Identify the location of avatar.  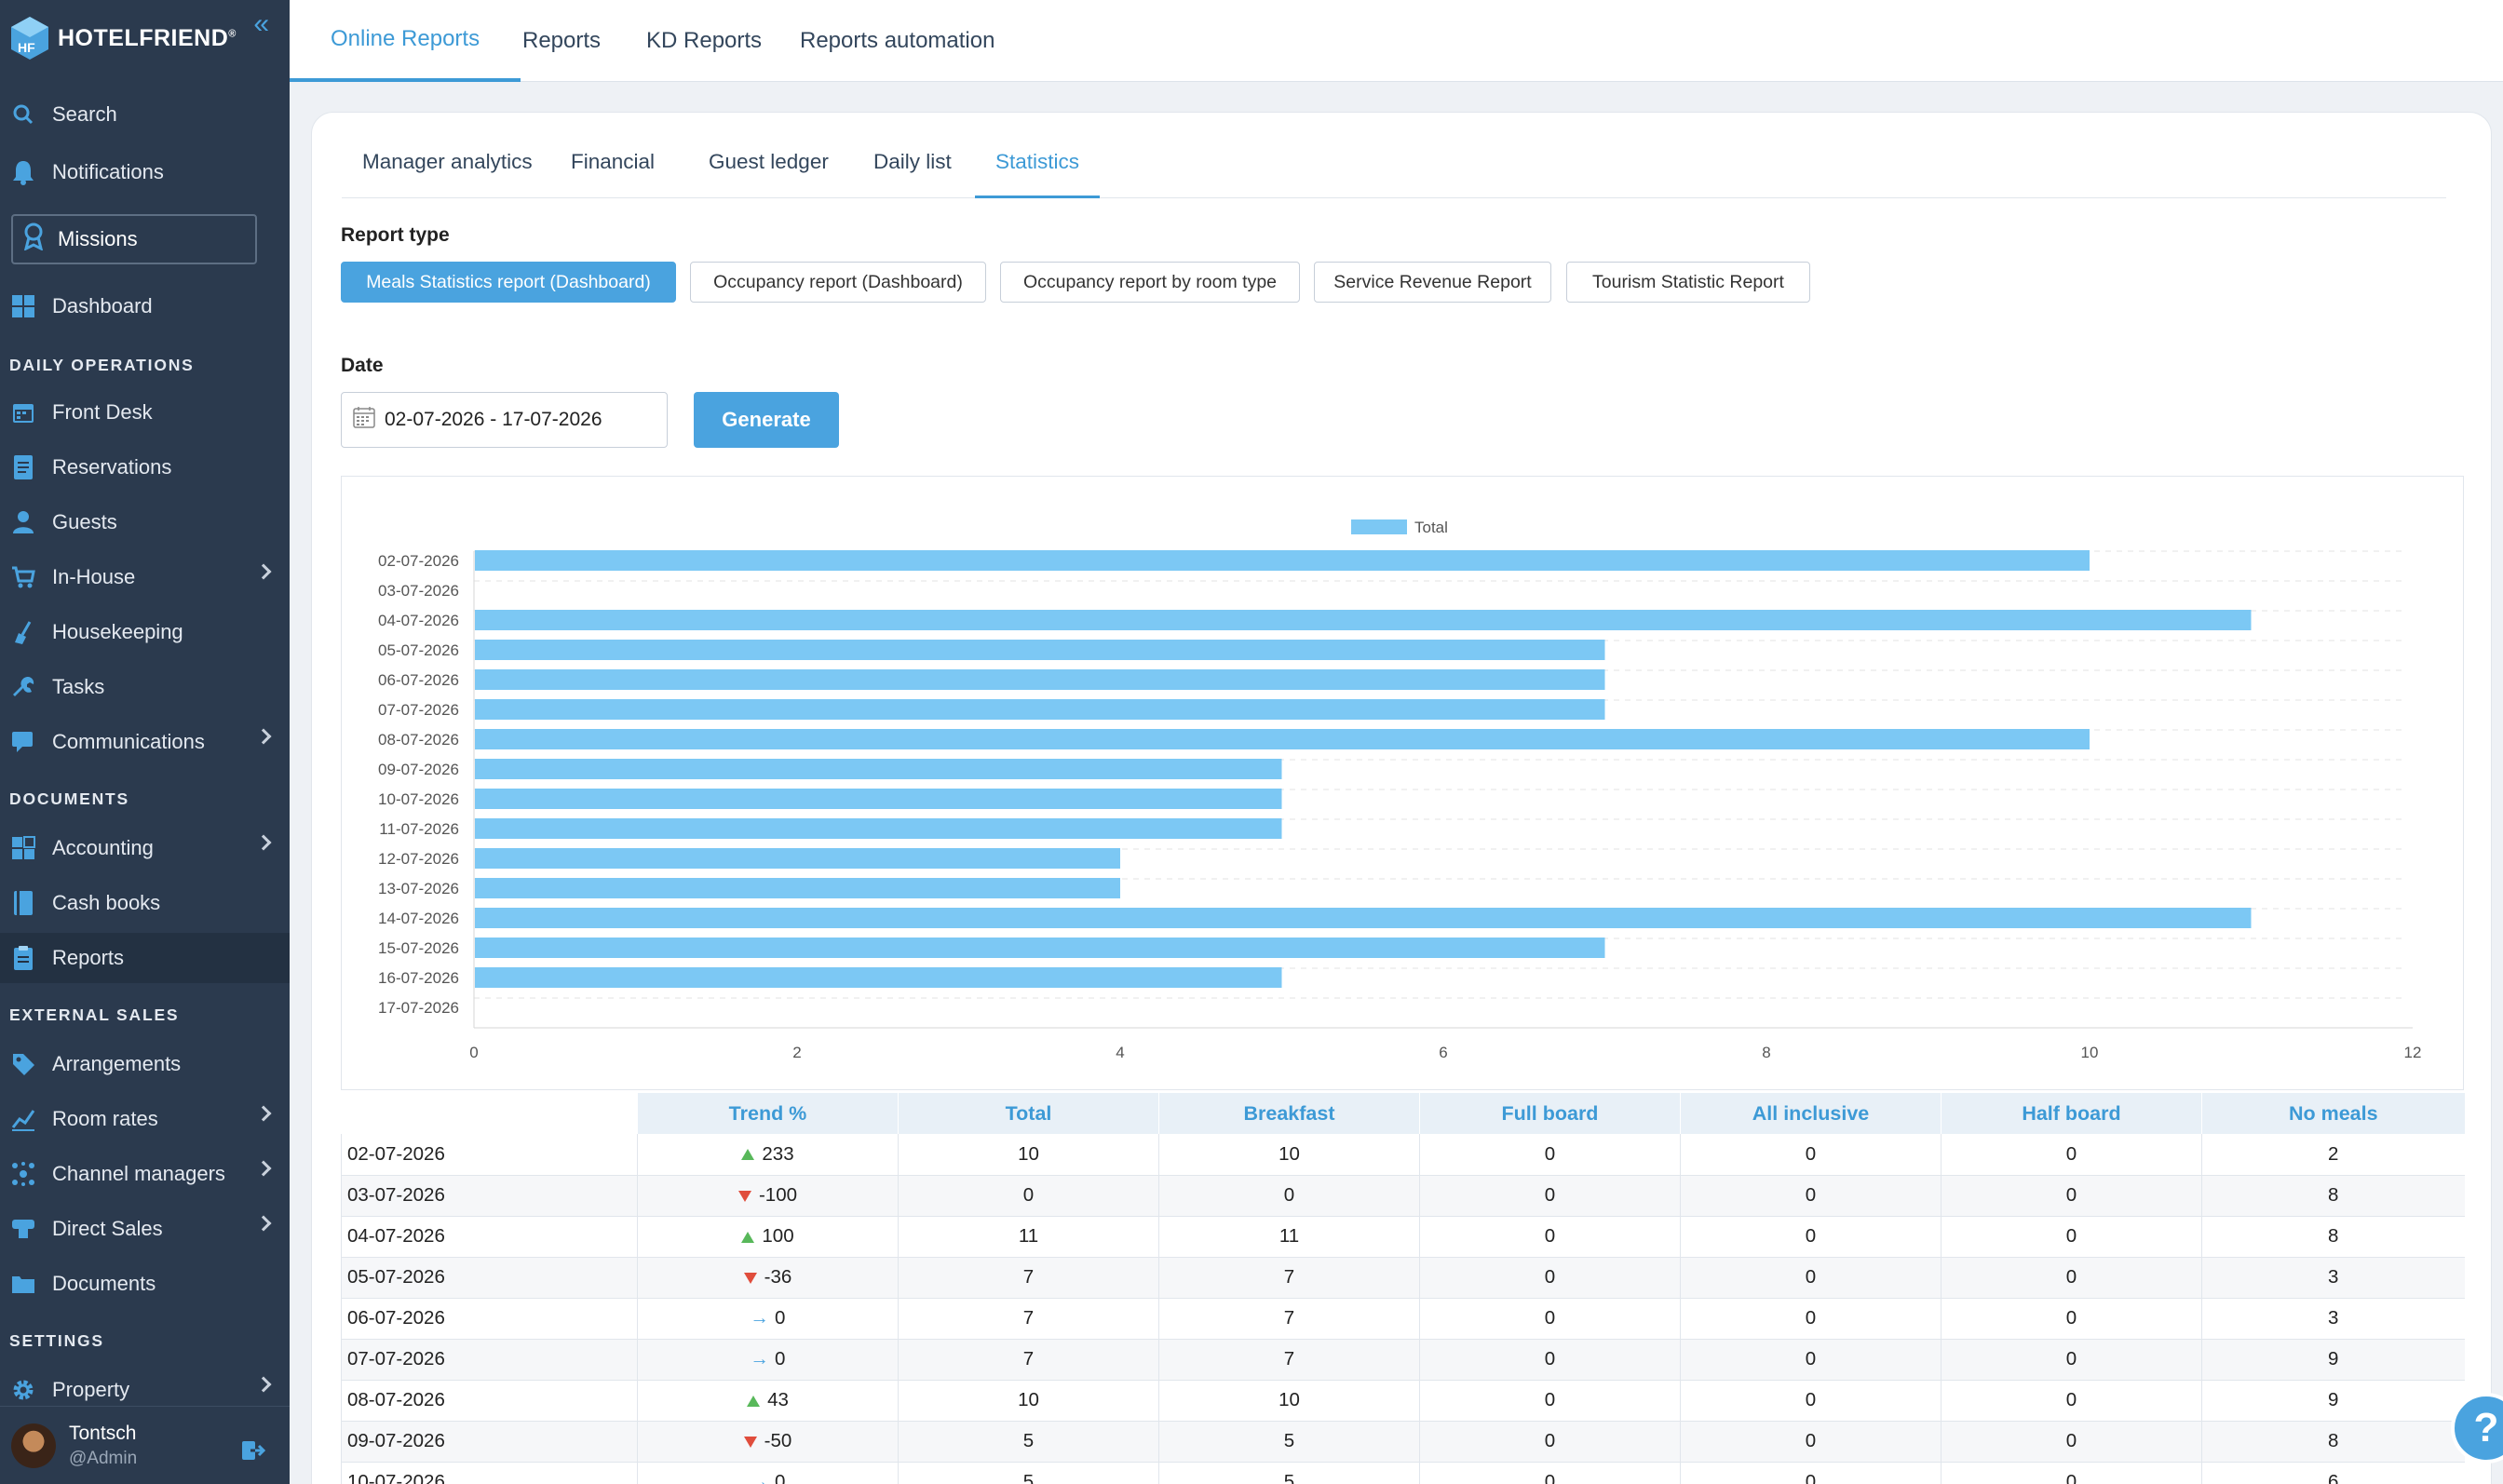
(33, 1445).